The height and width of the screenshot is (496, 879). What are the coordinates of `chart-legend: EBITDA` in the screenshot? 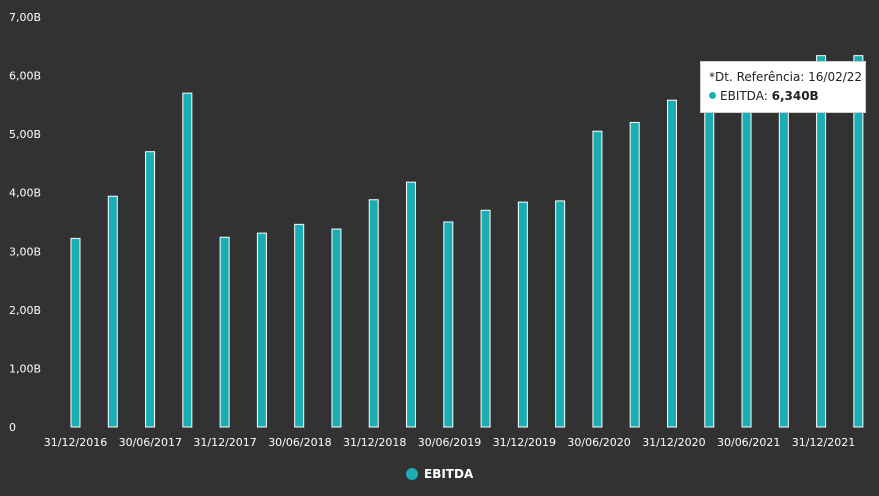 It's located at (439, 474).